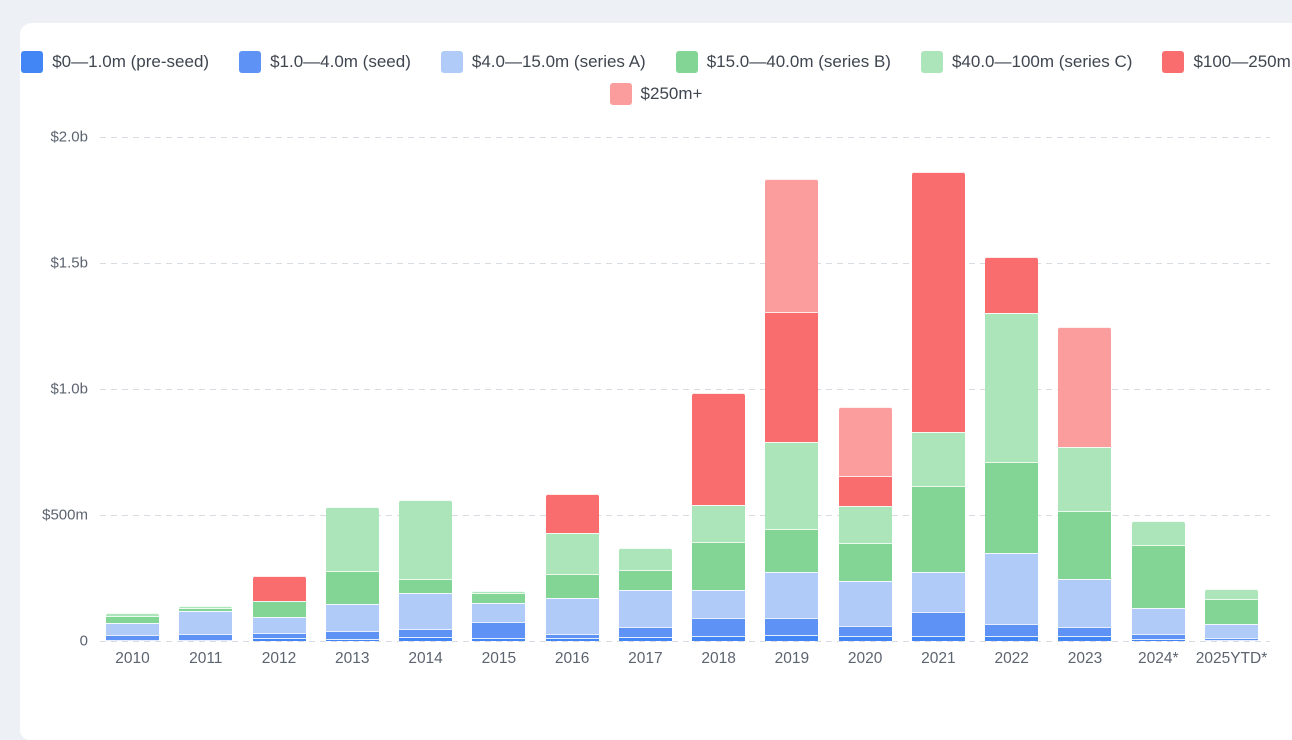 The width and height of the screenshot is (1292, 740). I want to click on legend-item: $250m+, so click(655, 94).